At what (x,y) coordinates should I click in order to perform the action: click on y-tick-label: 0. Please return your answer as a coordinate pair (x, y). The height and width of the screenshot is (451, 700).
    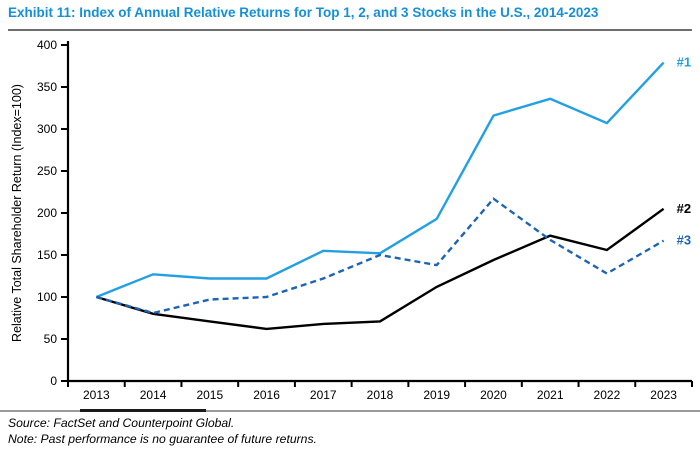
    Looking at the image, I should click on (53, 381).